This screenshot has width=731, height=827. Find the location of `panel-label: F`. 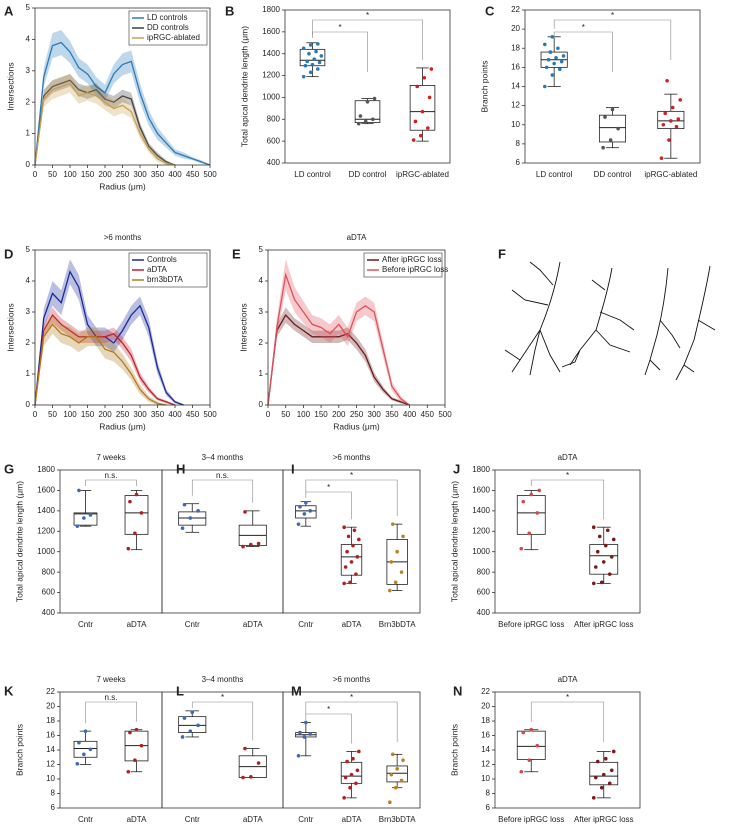

panel-label: F is located at coordinates (502, 253).